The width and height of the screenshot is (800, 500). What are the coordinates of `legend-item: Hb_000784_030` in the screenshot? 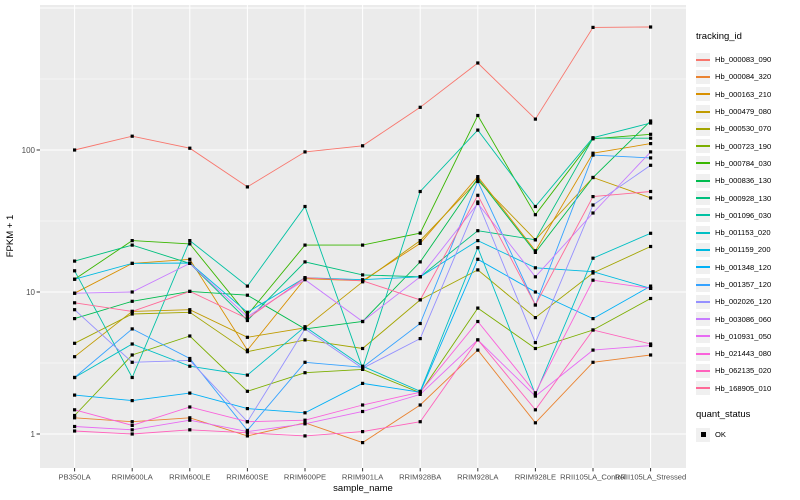 It's located at (748, 163).